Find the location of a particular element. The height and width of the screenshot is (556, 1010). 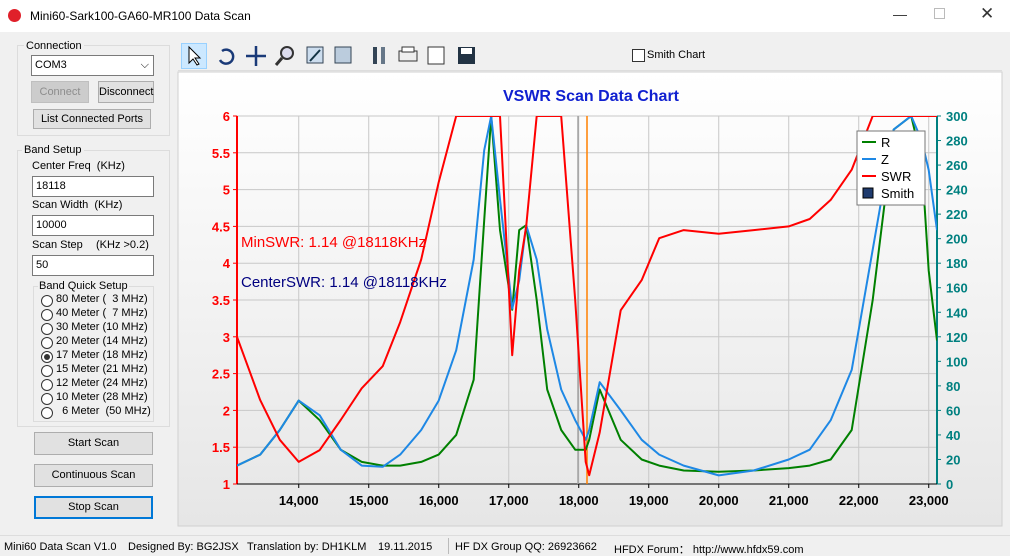

y2-tick-label: 260 is located at coordinates (957, 165).